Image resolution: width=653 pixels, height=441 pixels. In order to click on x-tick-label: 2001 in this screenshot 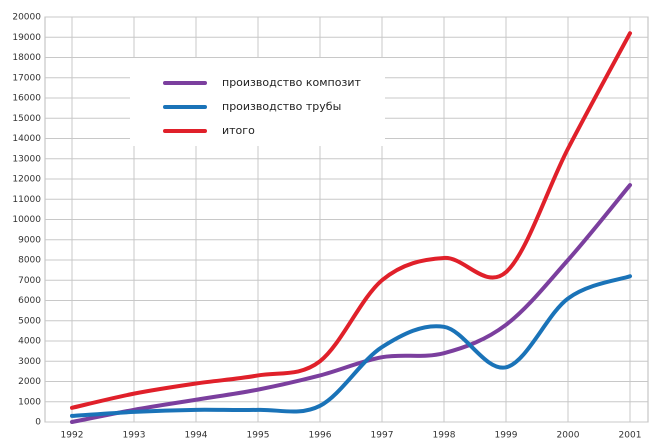, I will do `click(630, 436)`.